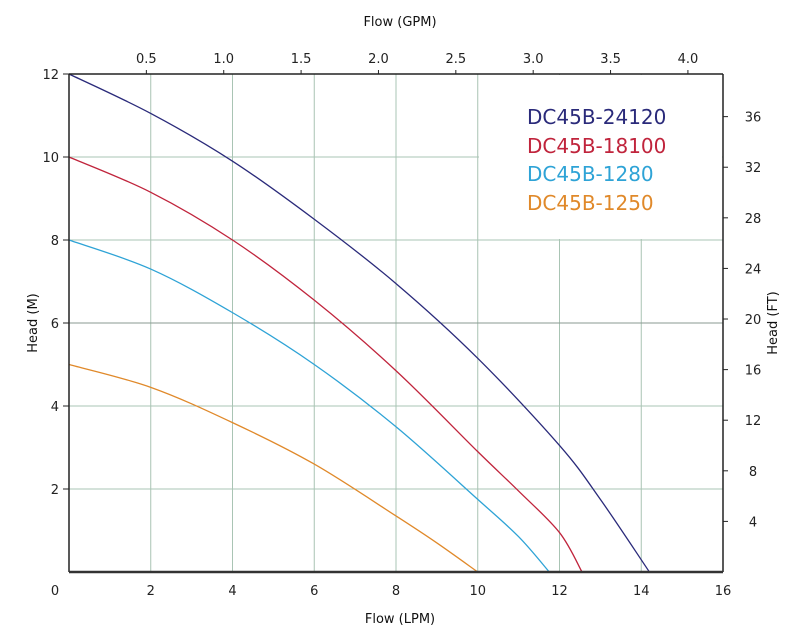  Describe the element at coordinates (55, 407) in the screenshot. I see `y-tick-label: 4` at that location.